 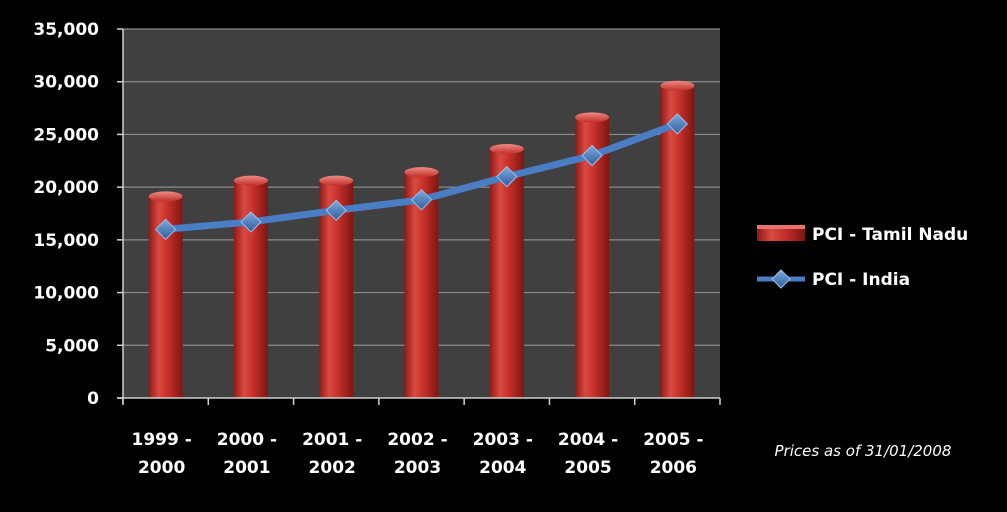 I want to click on line-series, so click(x=421, y=177).